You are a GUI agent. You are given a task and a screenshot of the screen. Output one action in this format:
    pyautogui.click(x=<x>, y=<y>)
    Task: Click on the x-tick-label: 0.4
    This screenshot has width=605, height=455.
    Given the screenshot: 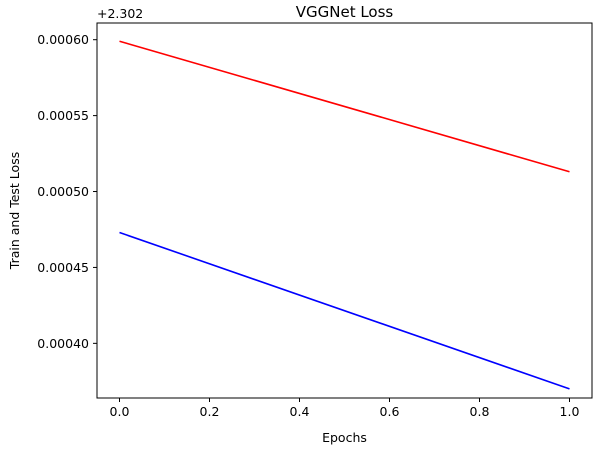 What is the action you would take?
    pyautogui.click(x=300, y=411)
    